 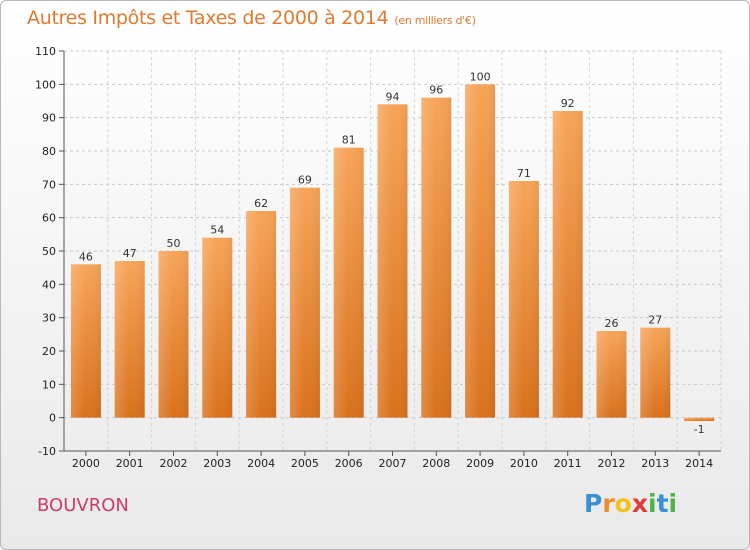 I want to click on x-tick-label: 2001, so click(x=130, y=463).